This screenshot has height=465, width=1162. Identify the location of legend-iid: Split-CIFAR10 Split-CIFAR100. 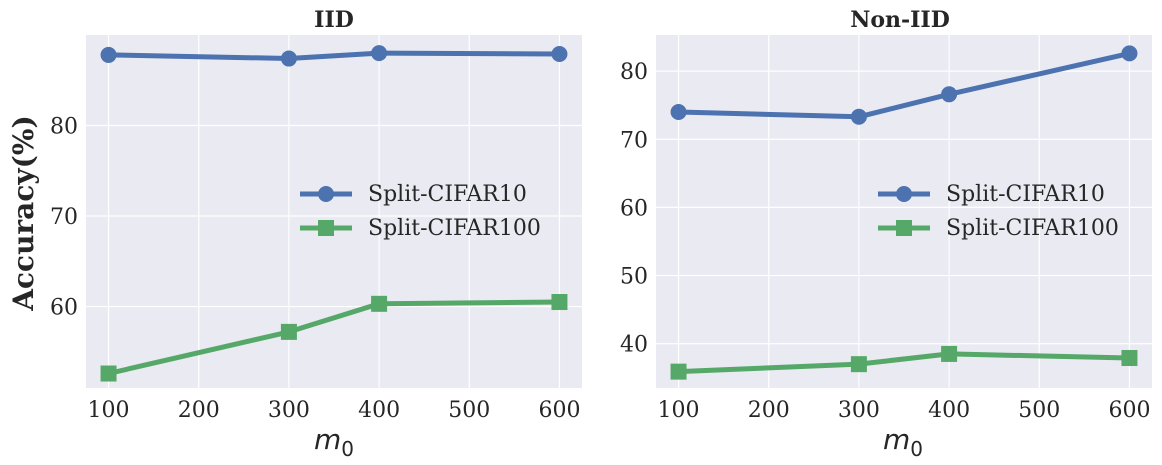
(420, 211).